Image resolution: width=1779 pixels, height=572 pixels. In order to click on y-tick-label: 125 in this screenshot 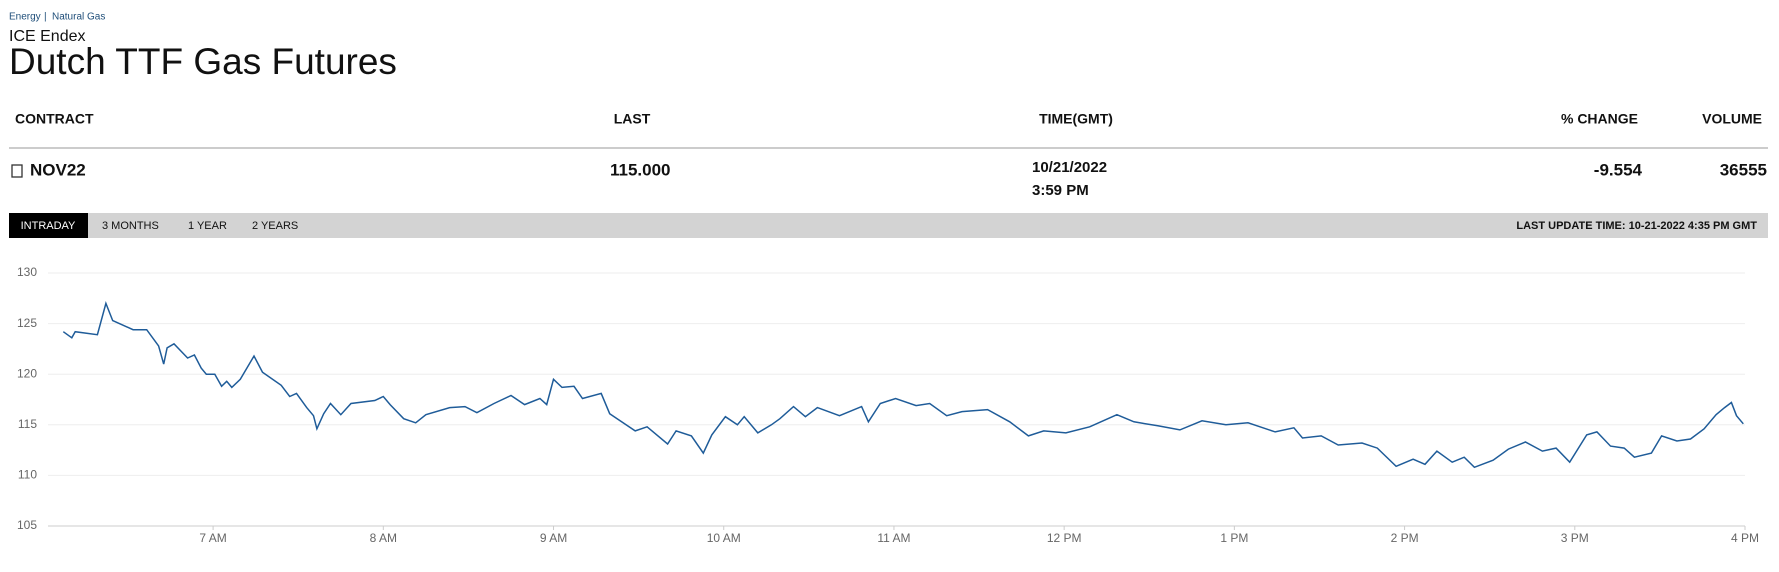, I will do `click(27, 323)`.